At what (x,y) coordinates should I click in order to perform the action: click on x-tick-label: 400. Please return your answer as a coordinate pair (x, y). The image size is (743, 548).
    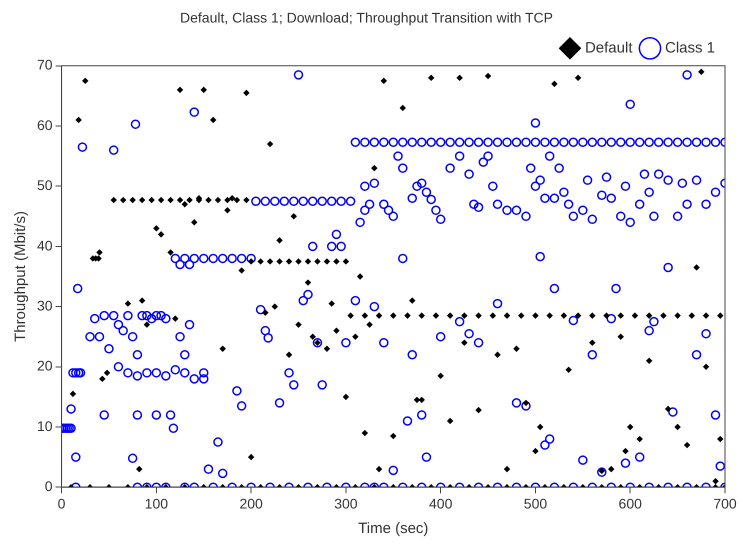
    Looking at the image, I should click on (440, 503).